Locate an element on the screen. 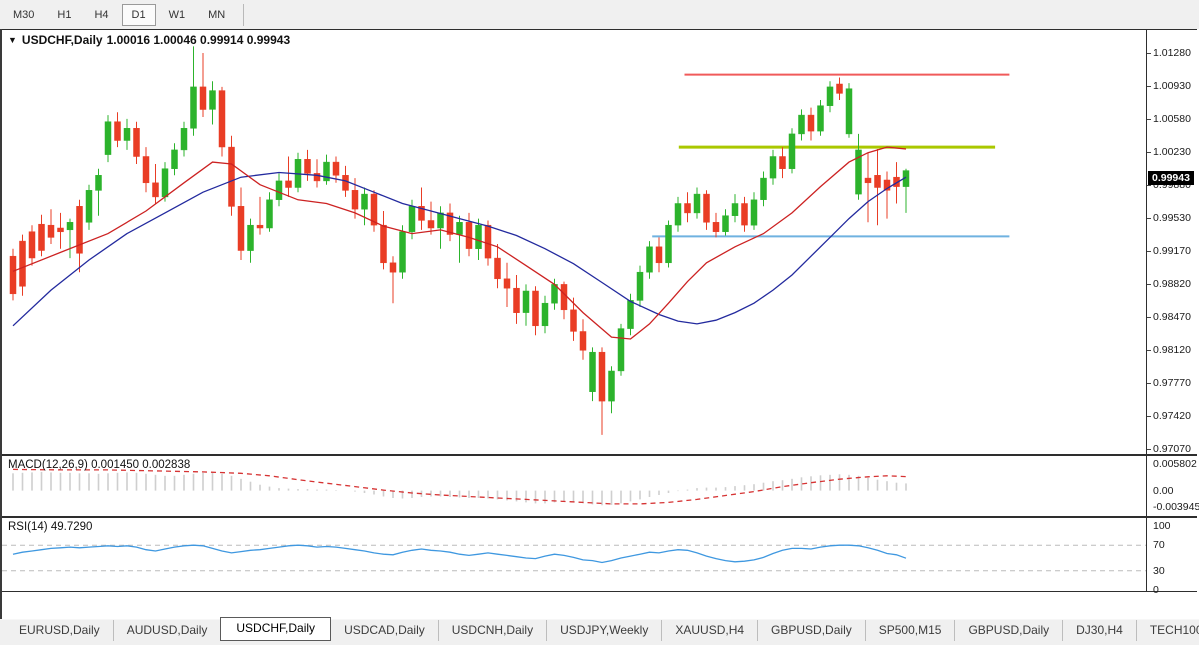 This screenshot has height=645, width=1199. toolbar-separator is located at coordinates (244, 14).